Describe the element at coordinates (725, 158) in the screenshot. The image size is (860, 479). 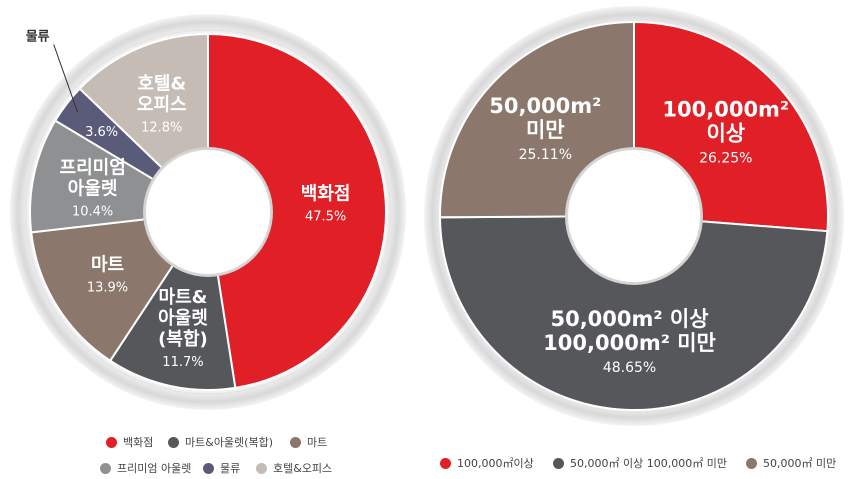
I see `slice-value-label: 26.25%` at that location.